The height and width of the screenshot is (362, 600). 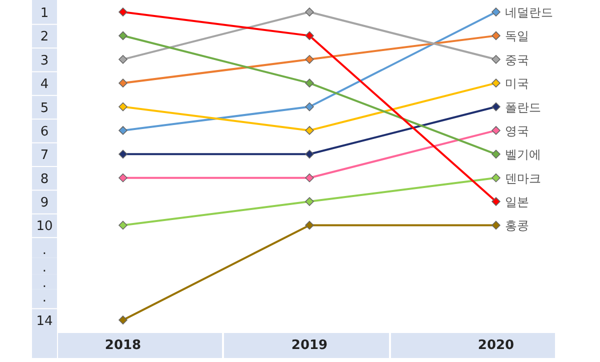 What do you see at coordinates (517, 59) in the screenshot?
I see `series-label: 중국` at bounding box center [517, 59].